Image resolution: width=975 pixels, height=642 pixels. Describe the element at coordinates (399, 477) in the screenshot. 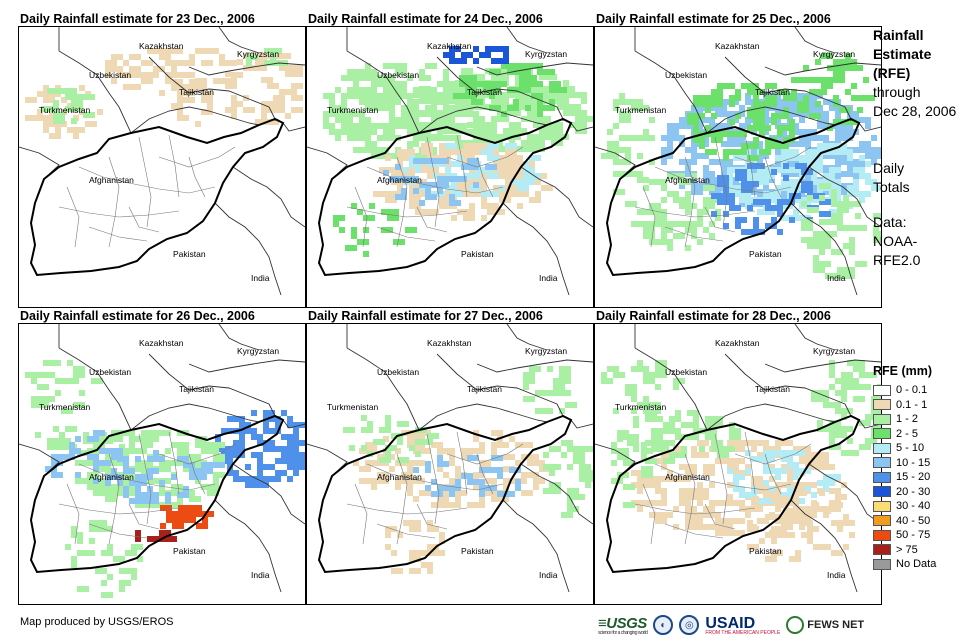

I see `country-label-afghanistan: Afghanistan` at that location.